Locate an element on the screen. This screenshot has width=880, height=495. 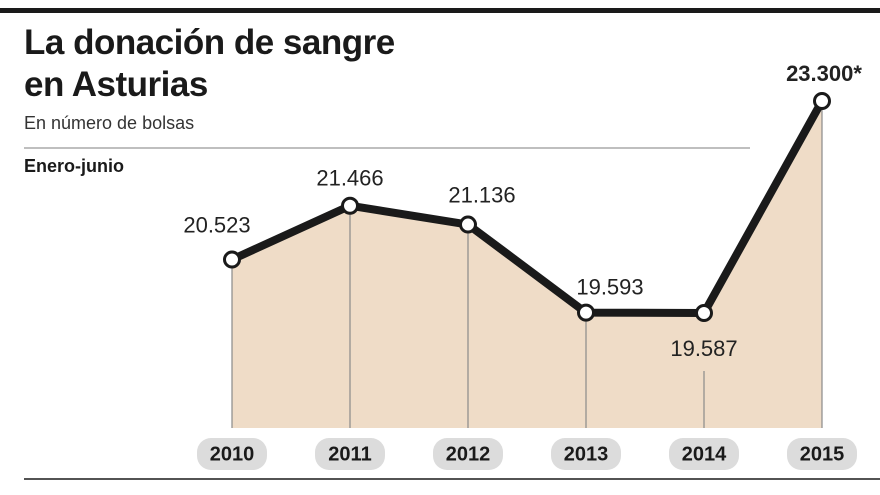
value-label: 19.587 is located at coordinates (703, 348).